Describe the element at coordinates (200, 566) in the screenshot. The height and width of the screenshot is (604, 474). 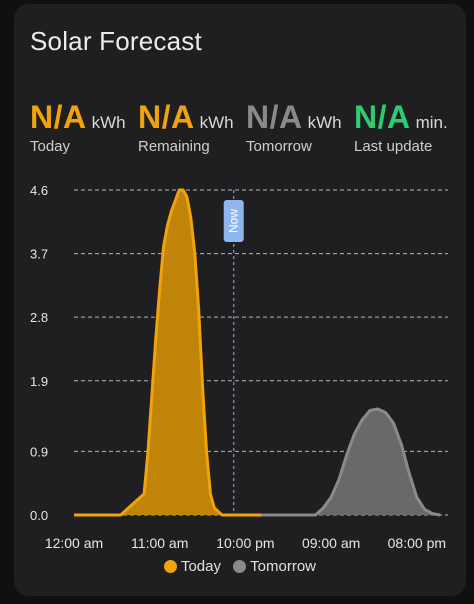
I see `legend-label-today: Today` at that location.